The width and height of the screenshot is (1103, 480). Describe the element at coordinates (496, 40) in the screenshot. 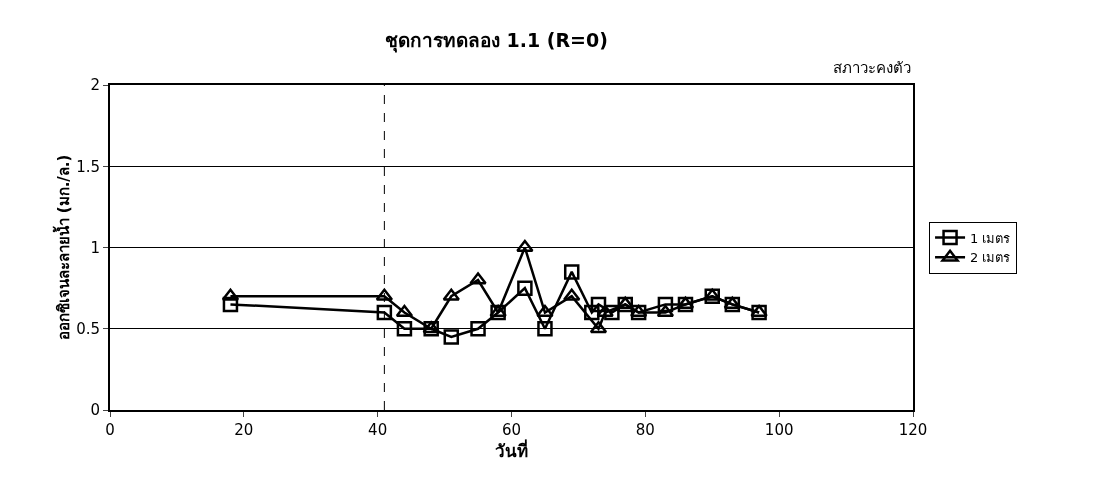

I see `chart-title: ชุดการทดลอง 1.1 (R=0)` at that location.